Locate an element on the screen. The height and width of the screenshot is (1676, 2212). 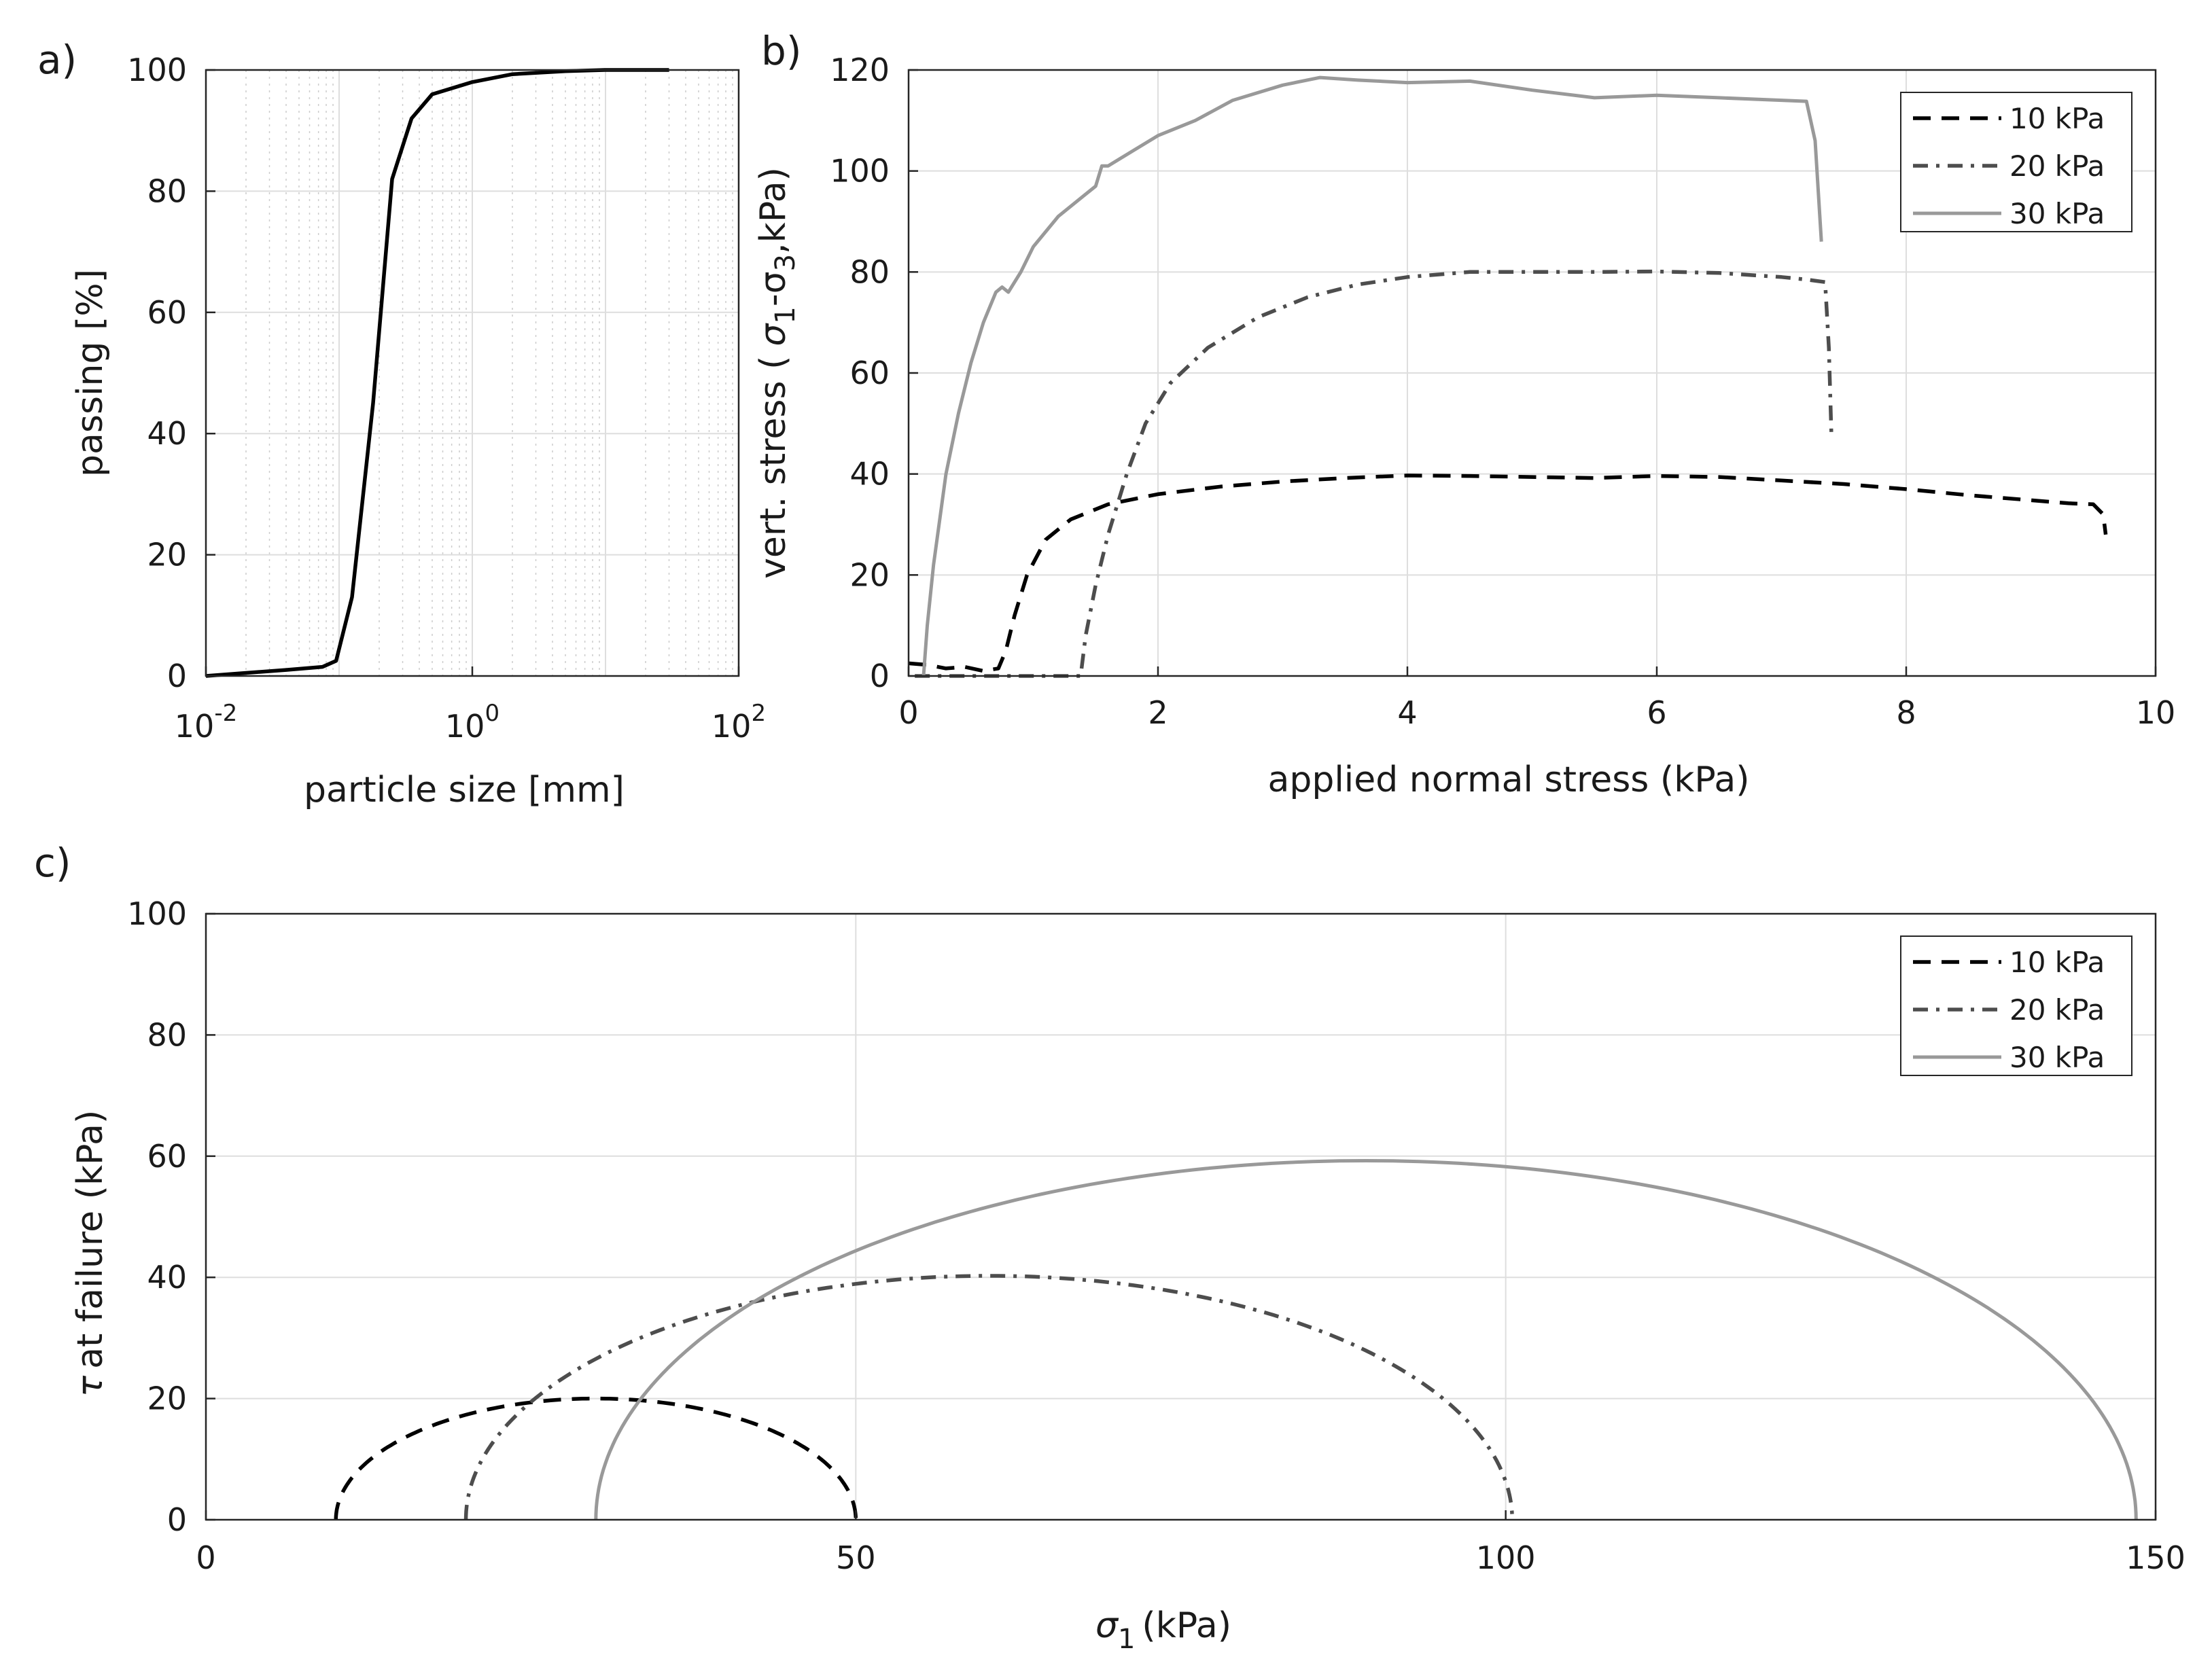
panel-c-y-tick-label: 20 is located at coordinates (167, 1398).